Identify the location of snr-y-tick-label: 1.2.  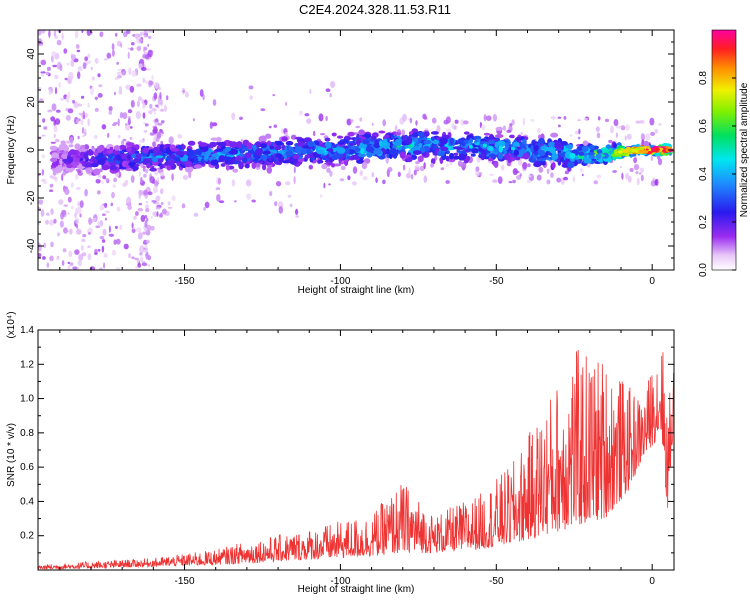
(27, 364).